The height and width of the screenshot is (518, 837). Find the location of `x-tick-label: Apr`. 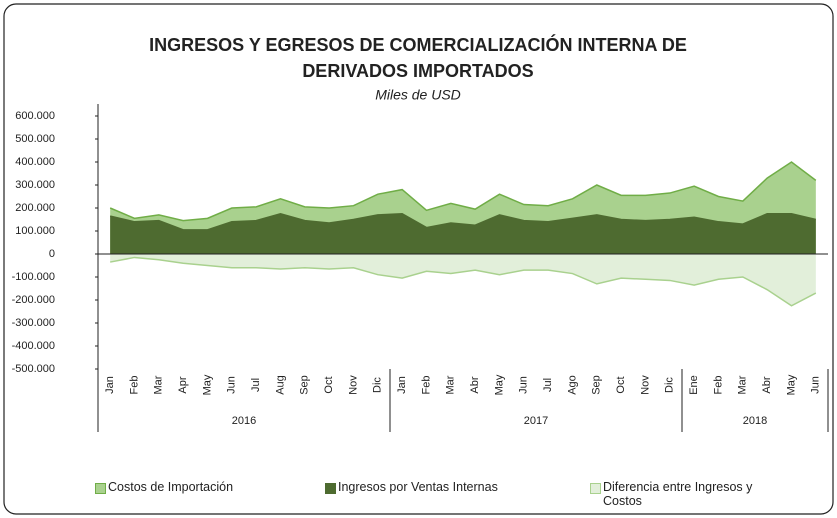

x-tick-label: Apr is located at coordinates (183, 384).